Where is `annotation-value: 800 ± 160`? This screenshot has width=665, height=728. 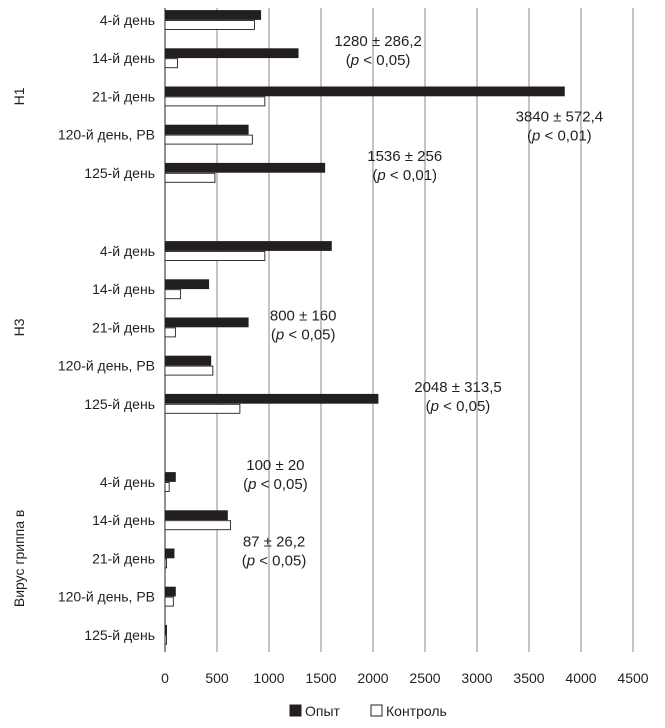
annotation-value: 800 ± 160 is located at coordinates (303, 315).